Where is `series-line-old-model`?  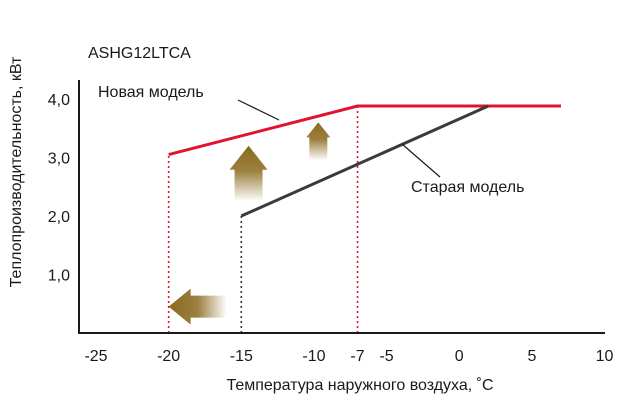 series-line-old-model is located at coordinates (364, 161).